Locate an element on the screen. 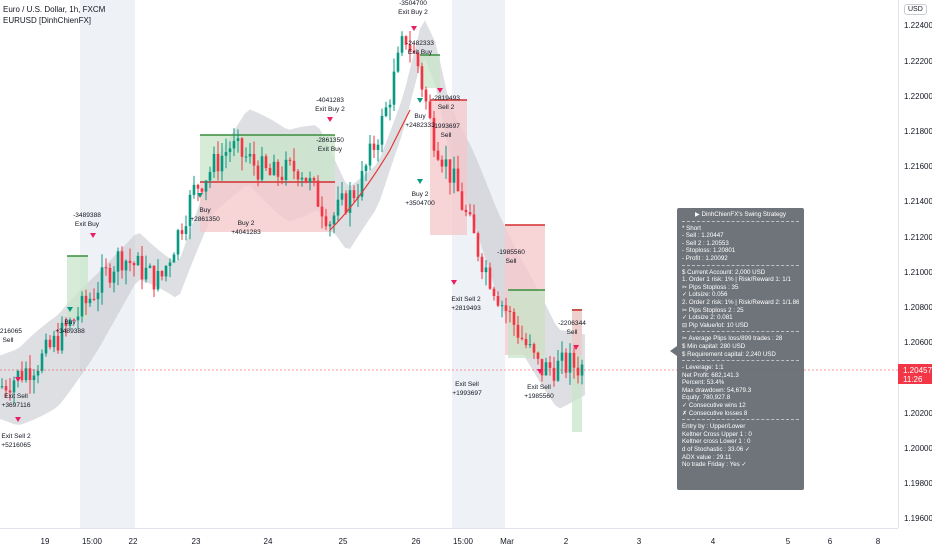 This screenshot has height=550, width=932. trade-label: Exit Sell is located at coordinates (539, 387).